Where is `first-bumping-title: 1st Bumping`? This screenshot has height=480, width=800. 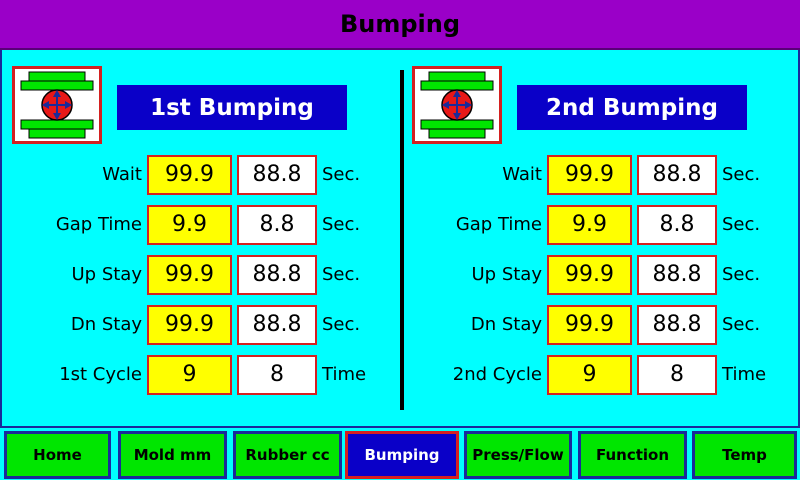 first-bumping-title: 1st Bumping is located at coordinates (232, 107).